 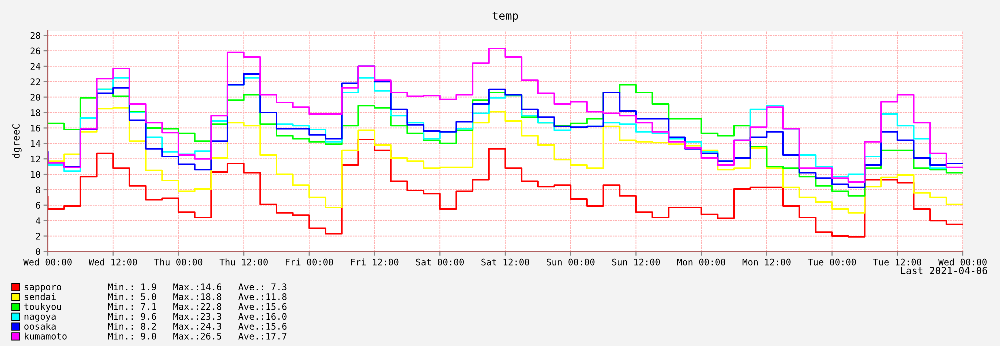 I want to click on y-tick-label: 8, so click(x=38, y=190).